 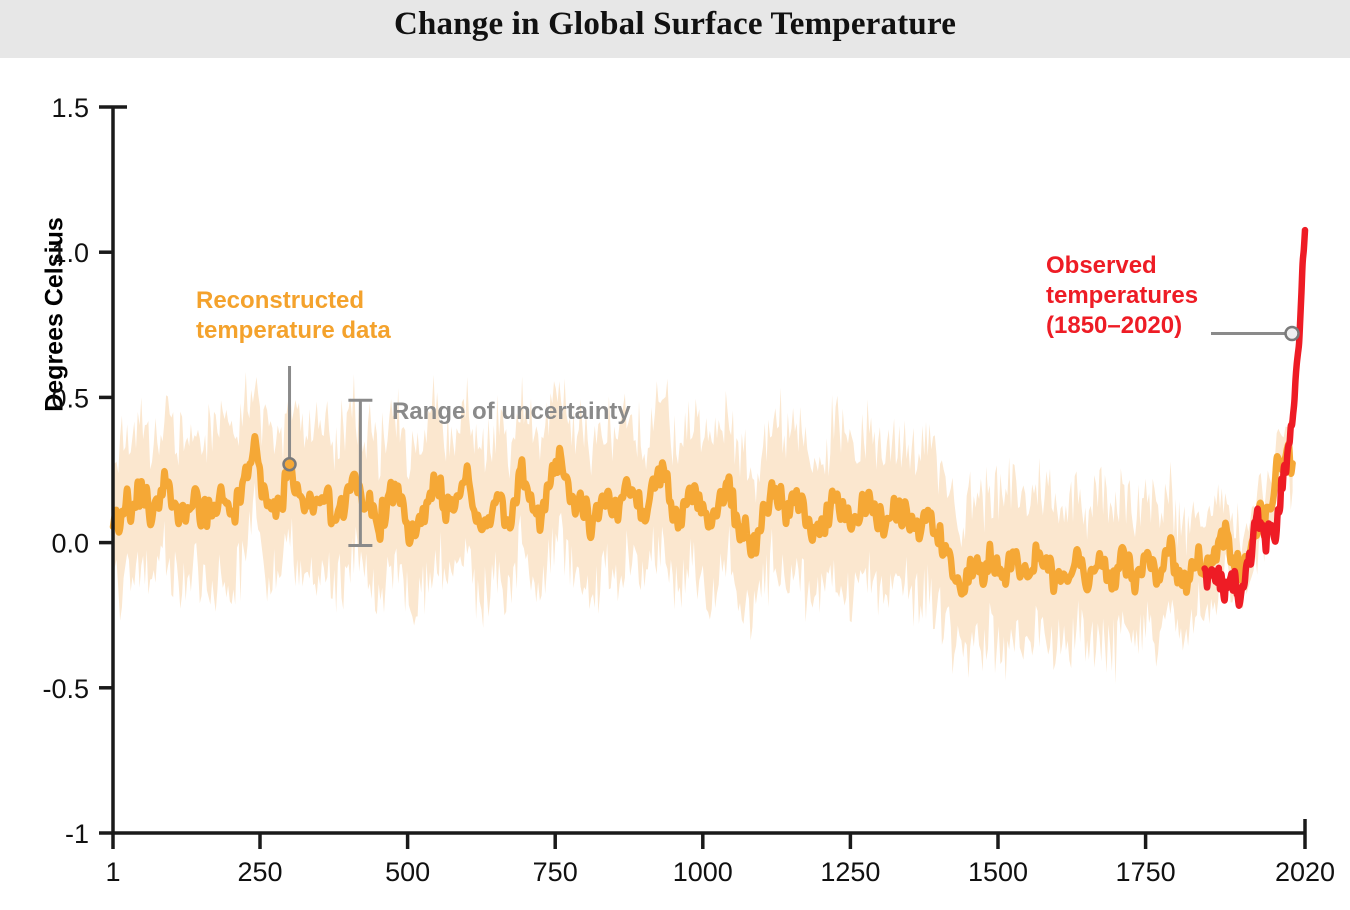 What do you see at coordinates (70, 398) in the screenshot?
I see `y-tick-label: 0.5` at bounding box center [70, 398].